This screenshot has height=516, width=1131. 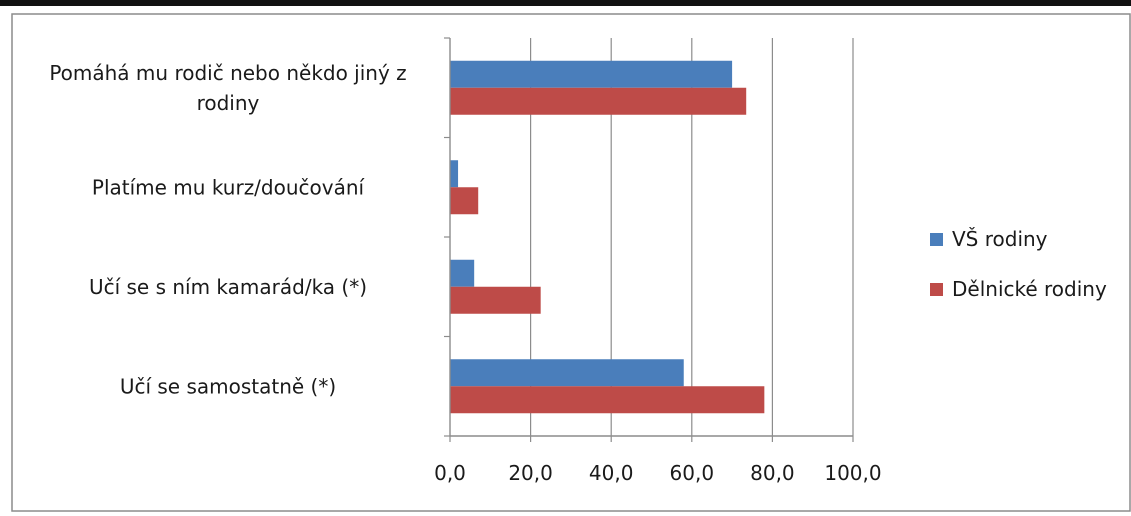 What do you see at coordinates (1018, 264) in the screenshot?
I see `legend: VŠ rodiny Dělnické rodiny` at bounding box center [1018, 264].